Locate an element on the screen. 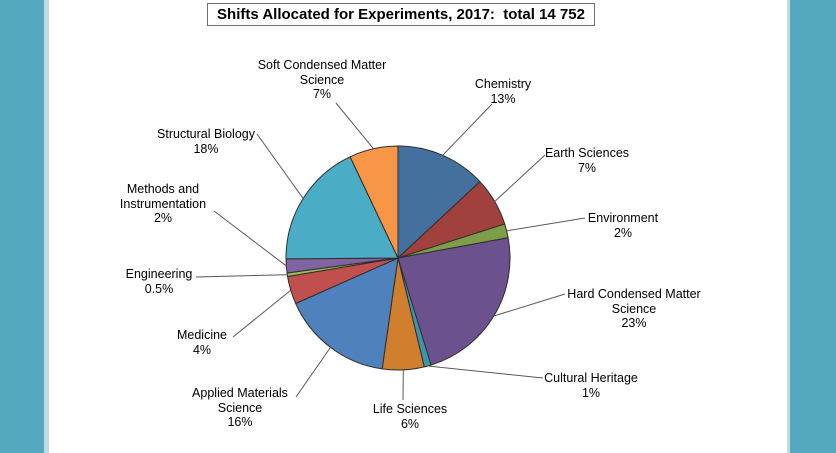 The image size is (836, 453). right-teal-panel is located at coordinates (811, 226).